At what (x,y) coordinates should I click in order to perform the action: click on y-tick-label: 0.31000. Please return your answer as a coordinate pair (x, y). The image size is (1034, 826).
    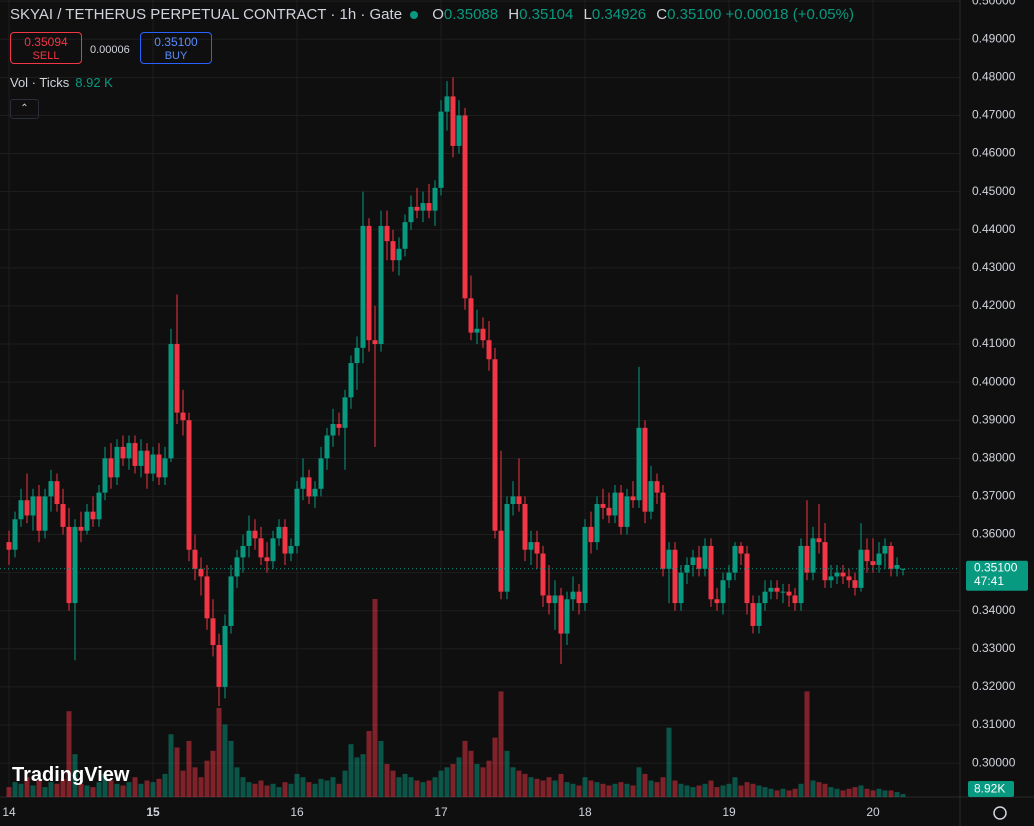
    Looking at the image, I should click on (994, 724).